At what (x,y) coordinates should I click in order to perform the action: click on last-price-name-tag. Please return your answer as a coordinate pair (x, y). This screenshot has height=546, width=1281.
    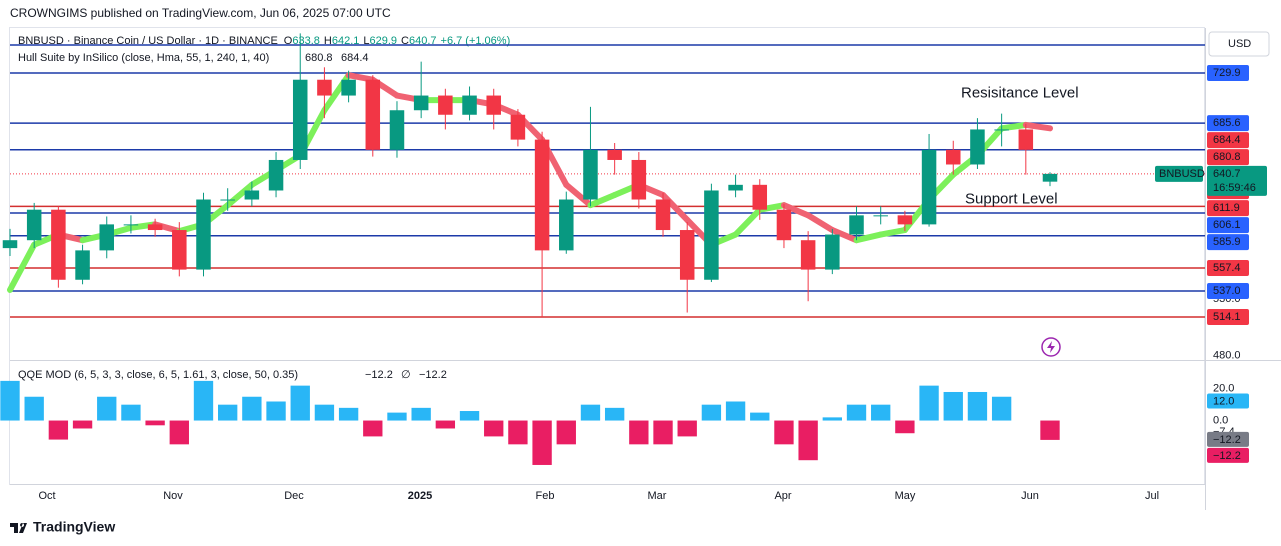
    Looking at the image, I should click on (1179, 173).